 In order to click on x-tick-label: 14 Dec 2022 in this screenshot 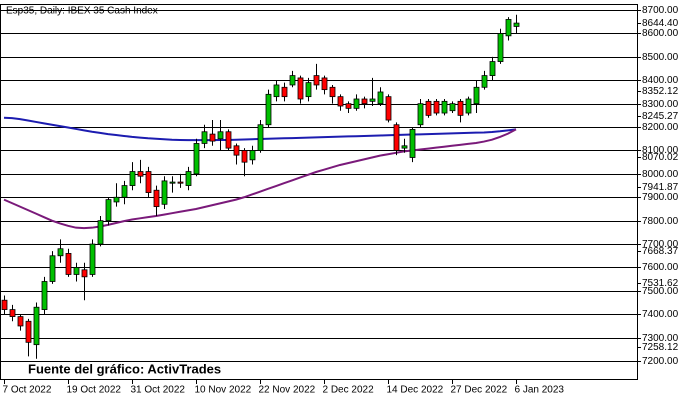, I will do `click(415, 390)`.